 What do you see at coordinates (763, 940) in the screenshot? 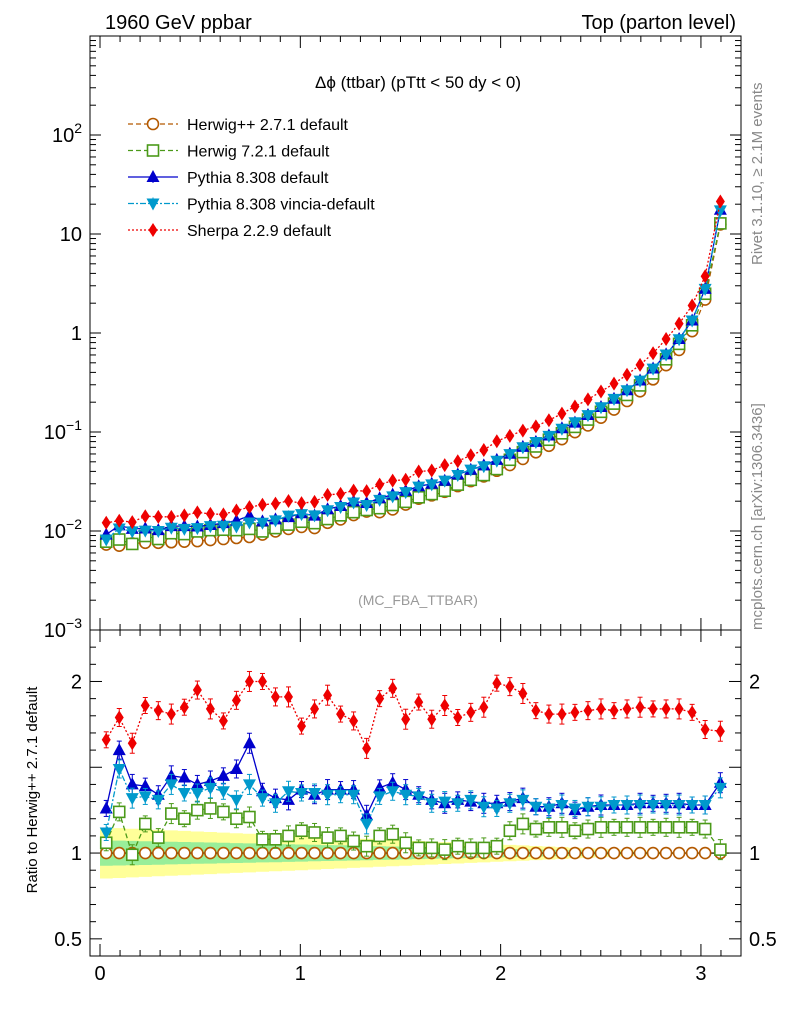
I see `ratio-y-tick-label-right: 0.5` at bounding box center [763, 940].